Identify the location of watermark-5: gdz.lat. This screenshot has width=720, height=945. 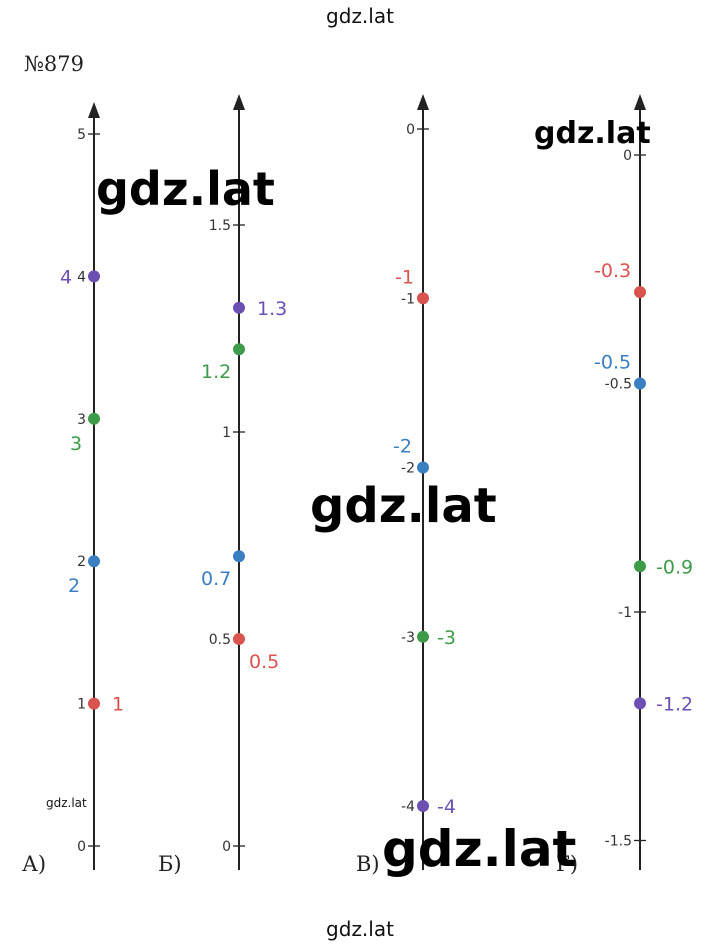
(66, 803).